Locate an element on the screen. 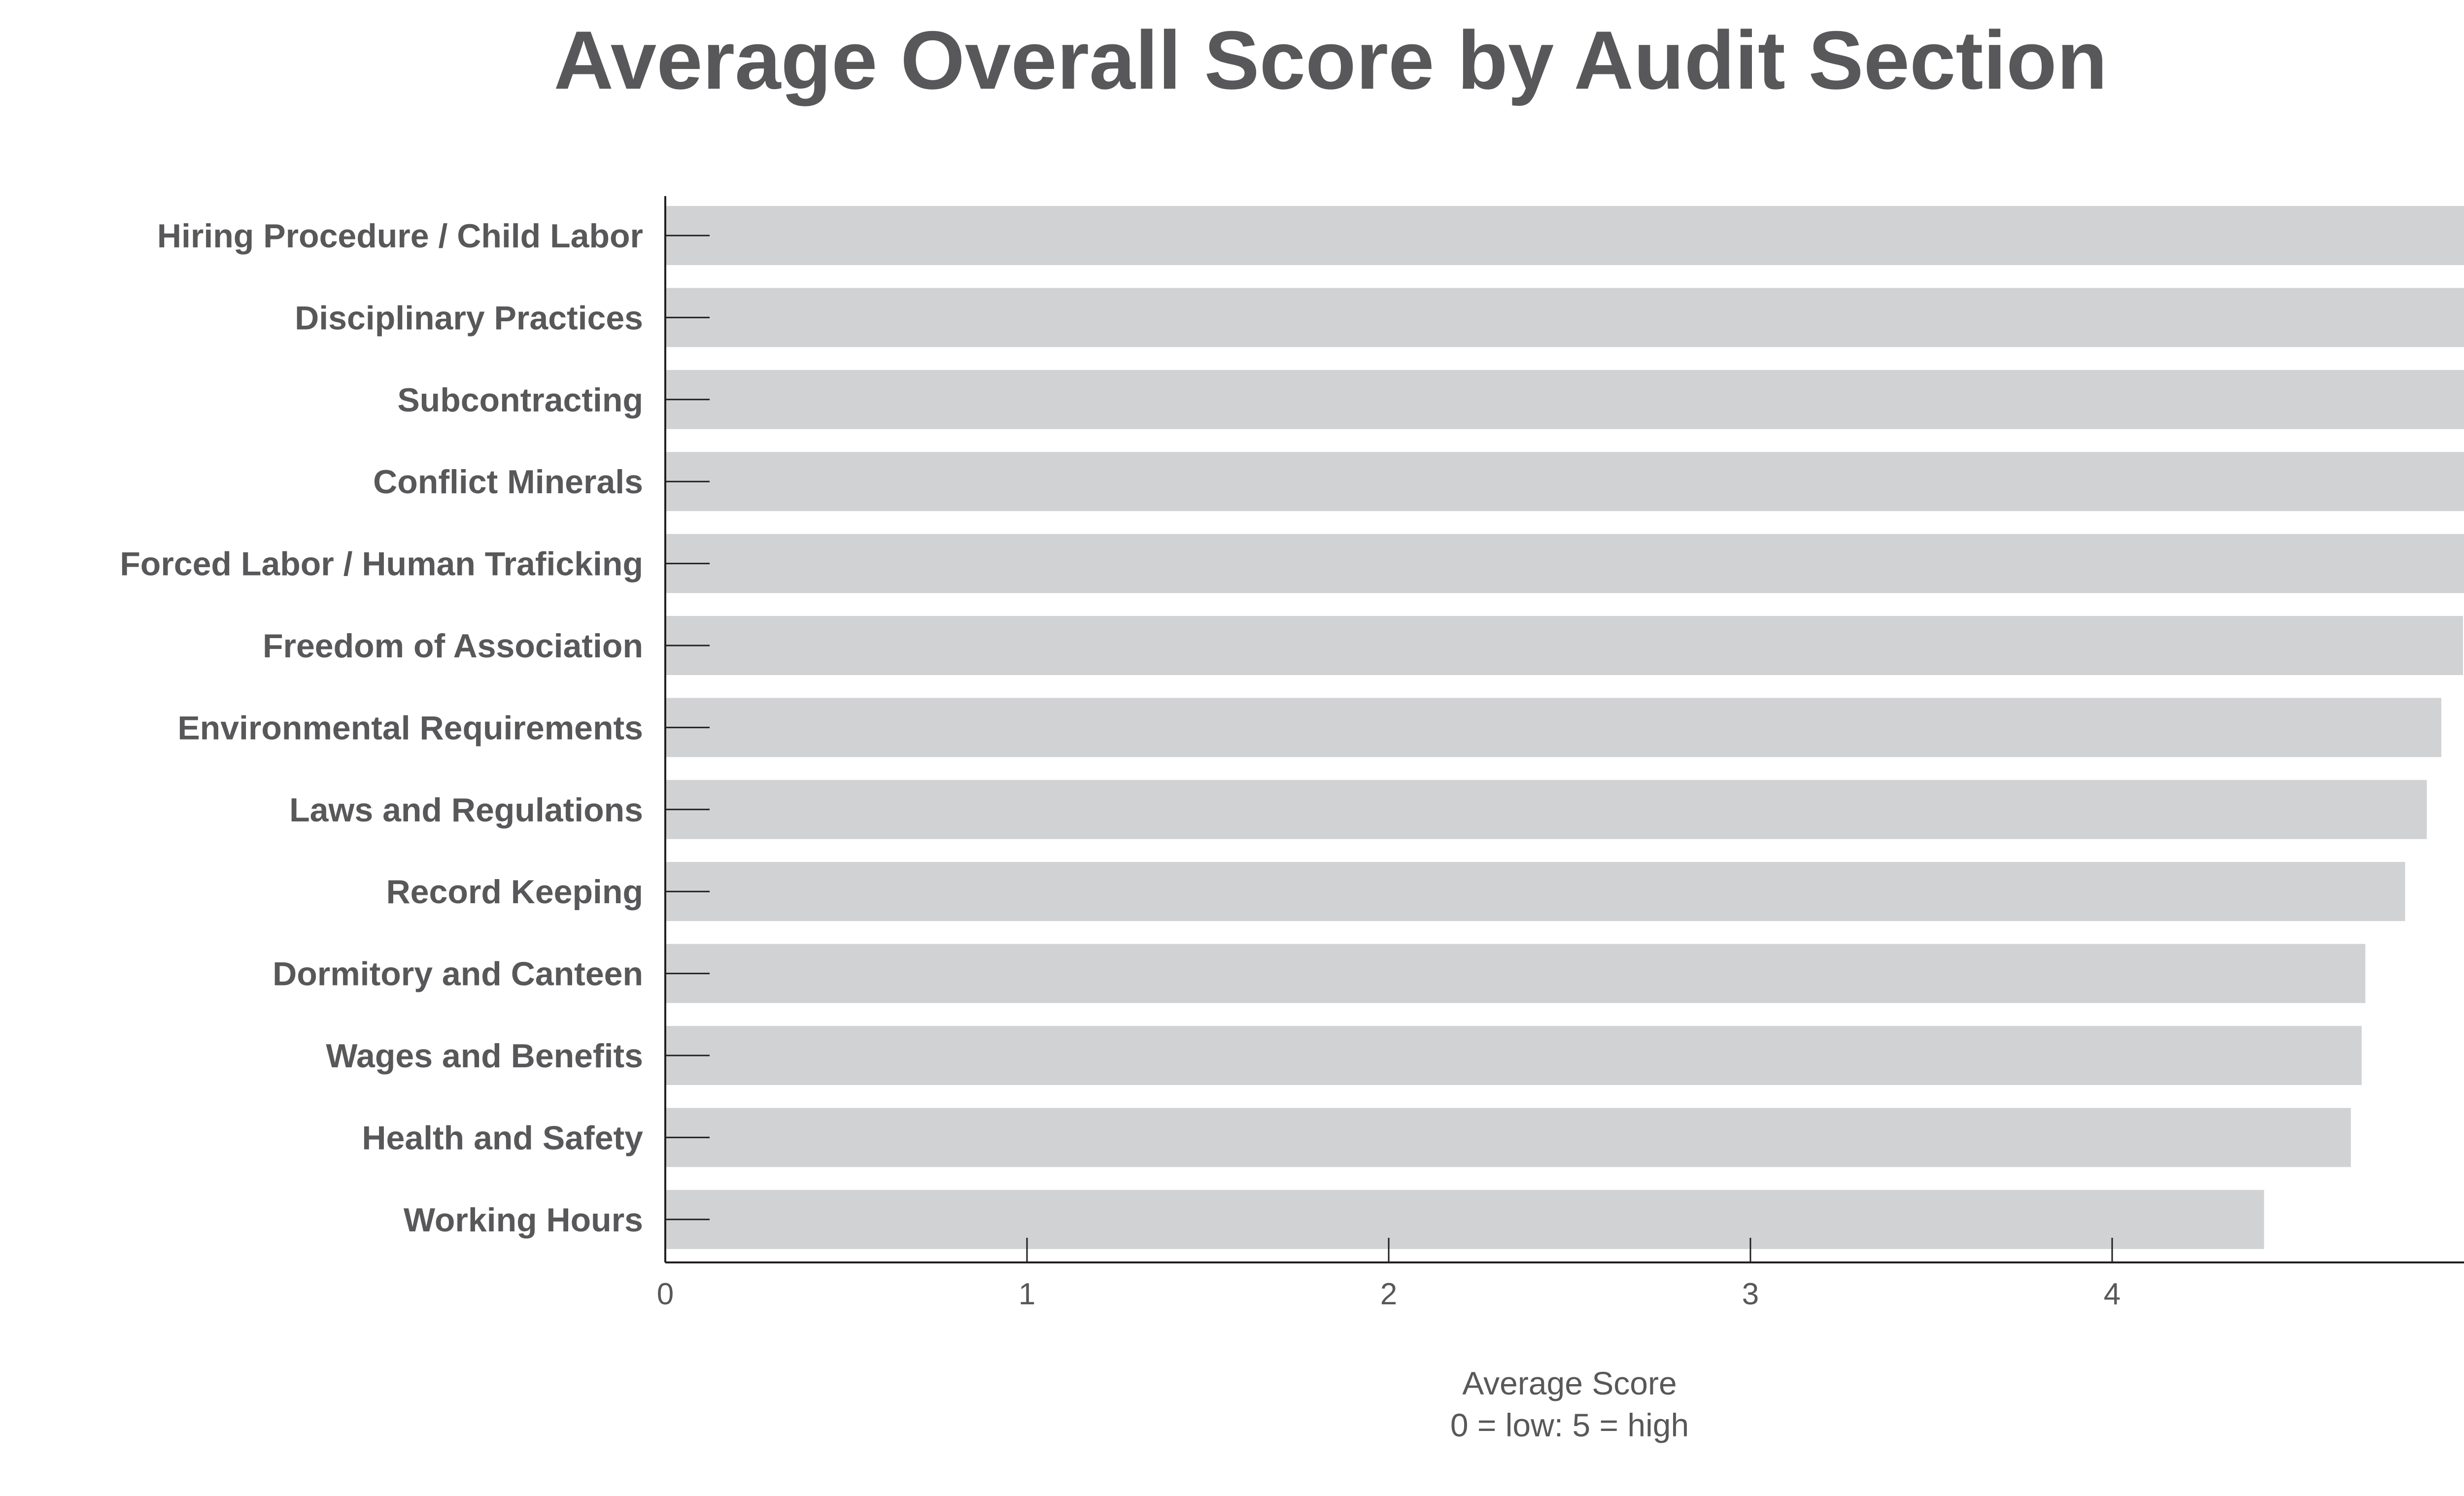  category-label: Disciplinary Practices is located at coordinates (469, 318).